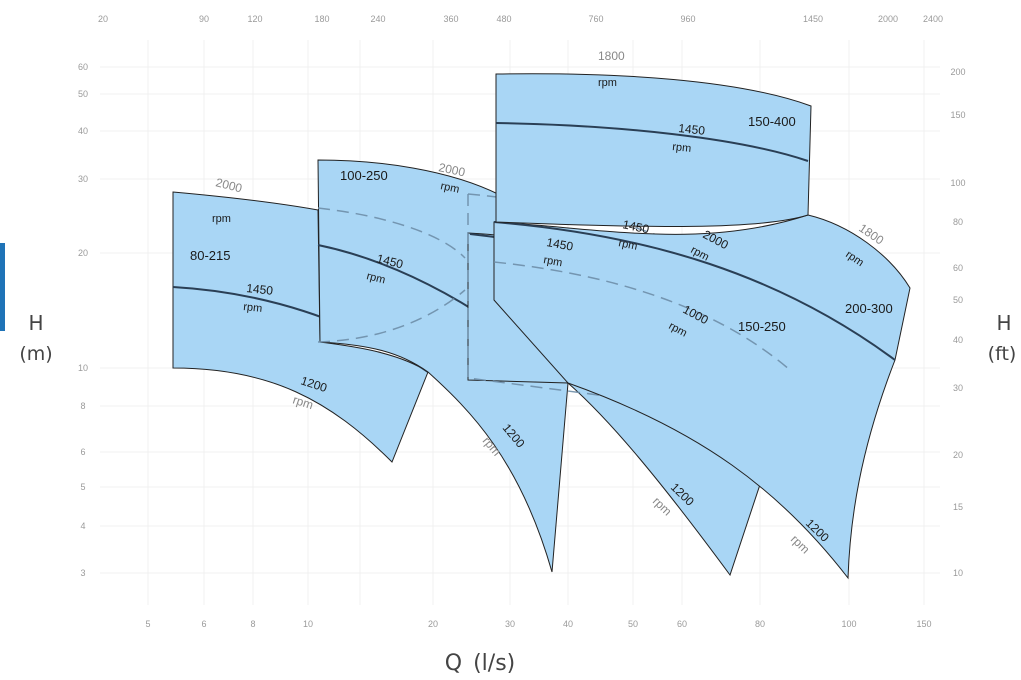 The image size is (1021, 680). What do you see at coordinates (958, 507) in the screenshot?
I see `y-tick-right-15: 15` at bounding box center [958, 507].